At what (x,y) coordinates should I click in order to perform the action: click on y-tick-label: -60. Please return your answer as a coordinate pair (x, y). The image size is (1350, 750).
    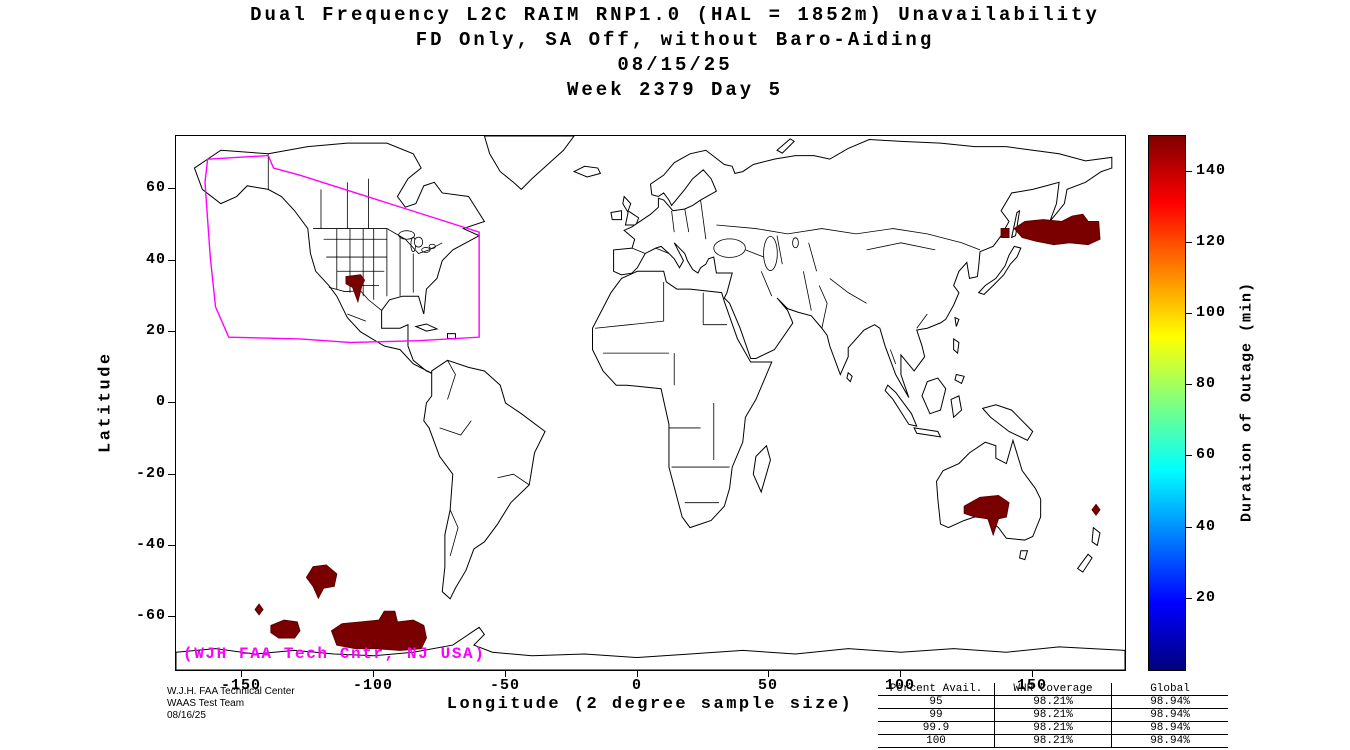
    Looking at the image, I should click on (150, 615).